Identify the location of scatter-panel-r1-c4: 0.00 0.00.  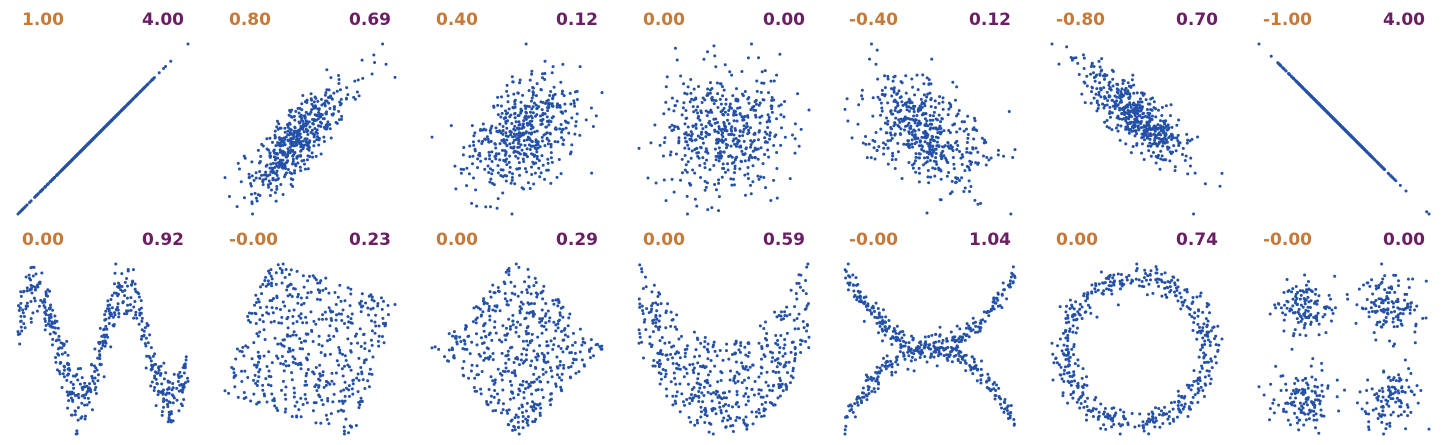
(724, 115).